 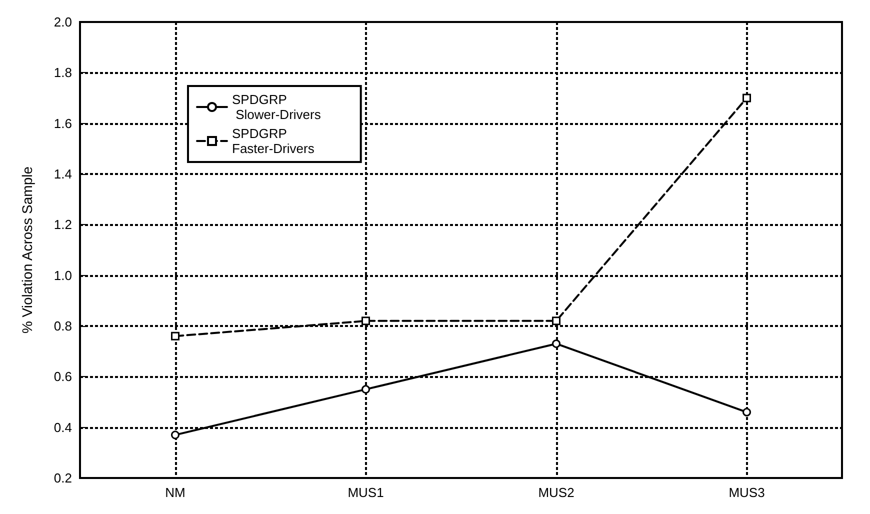 What do you see at coordinates (556, 492) in the screenshot?
I see `x-tick-label: MUS2` at bounding box center [556, 492].